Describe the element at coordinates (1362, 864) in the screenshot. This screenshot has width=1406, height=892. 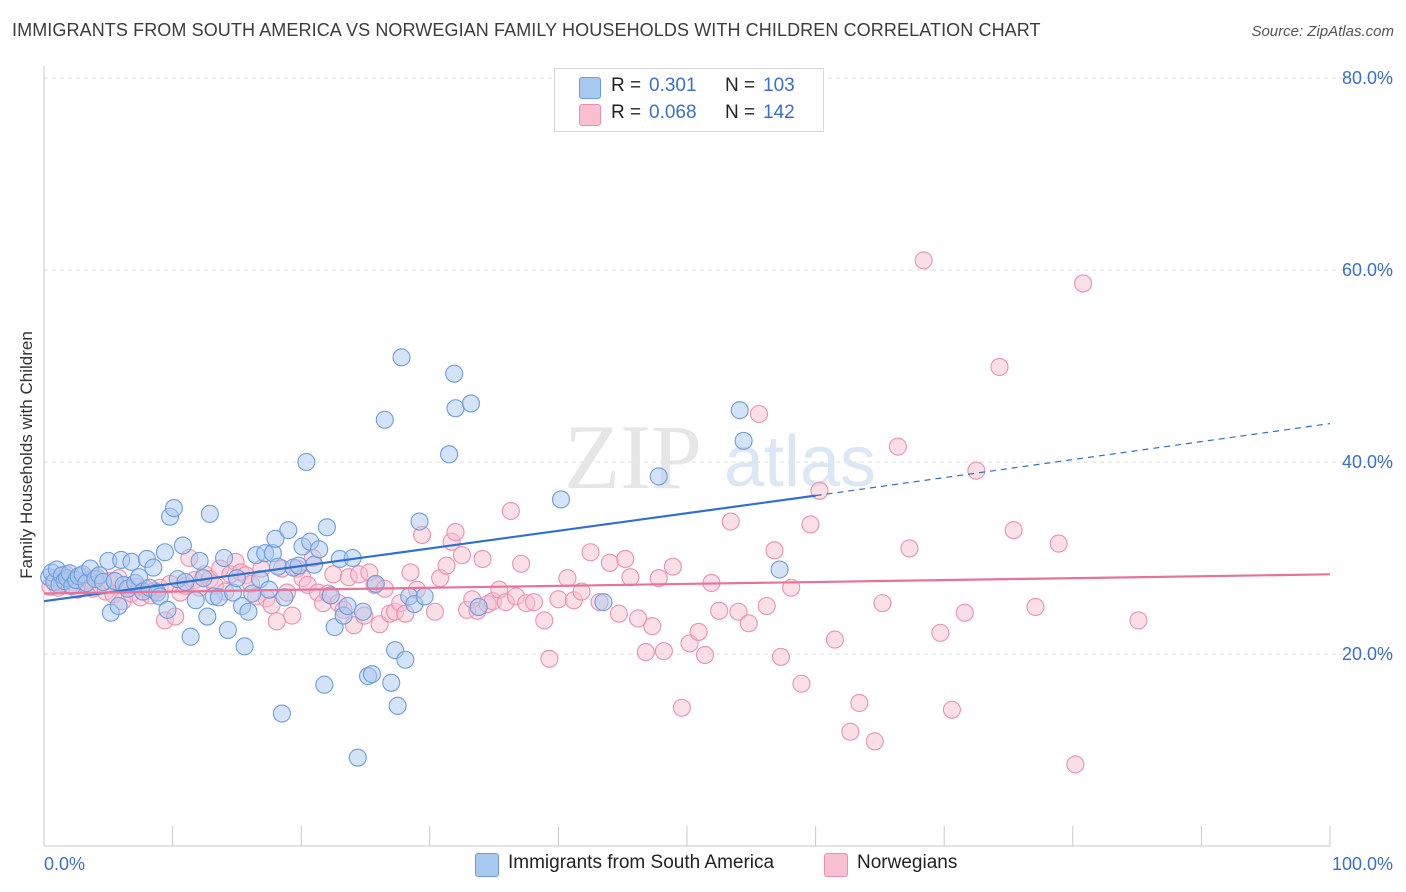
I see `x-tick-label: 100.0%` at that location.